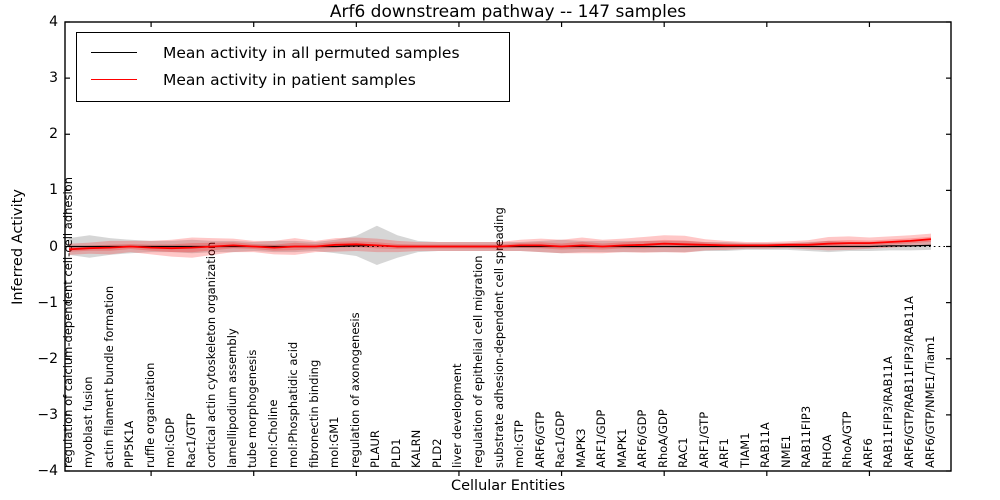  Describe the element at coordinates (53, 246) in the screenshot. I see `y-tick-label: 0` at that location.